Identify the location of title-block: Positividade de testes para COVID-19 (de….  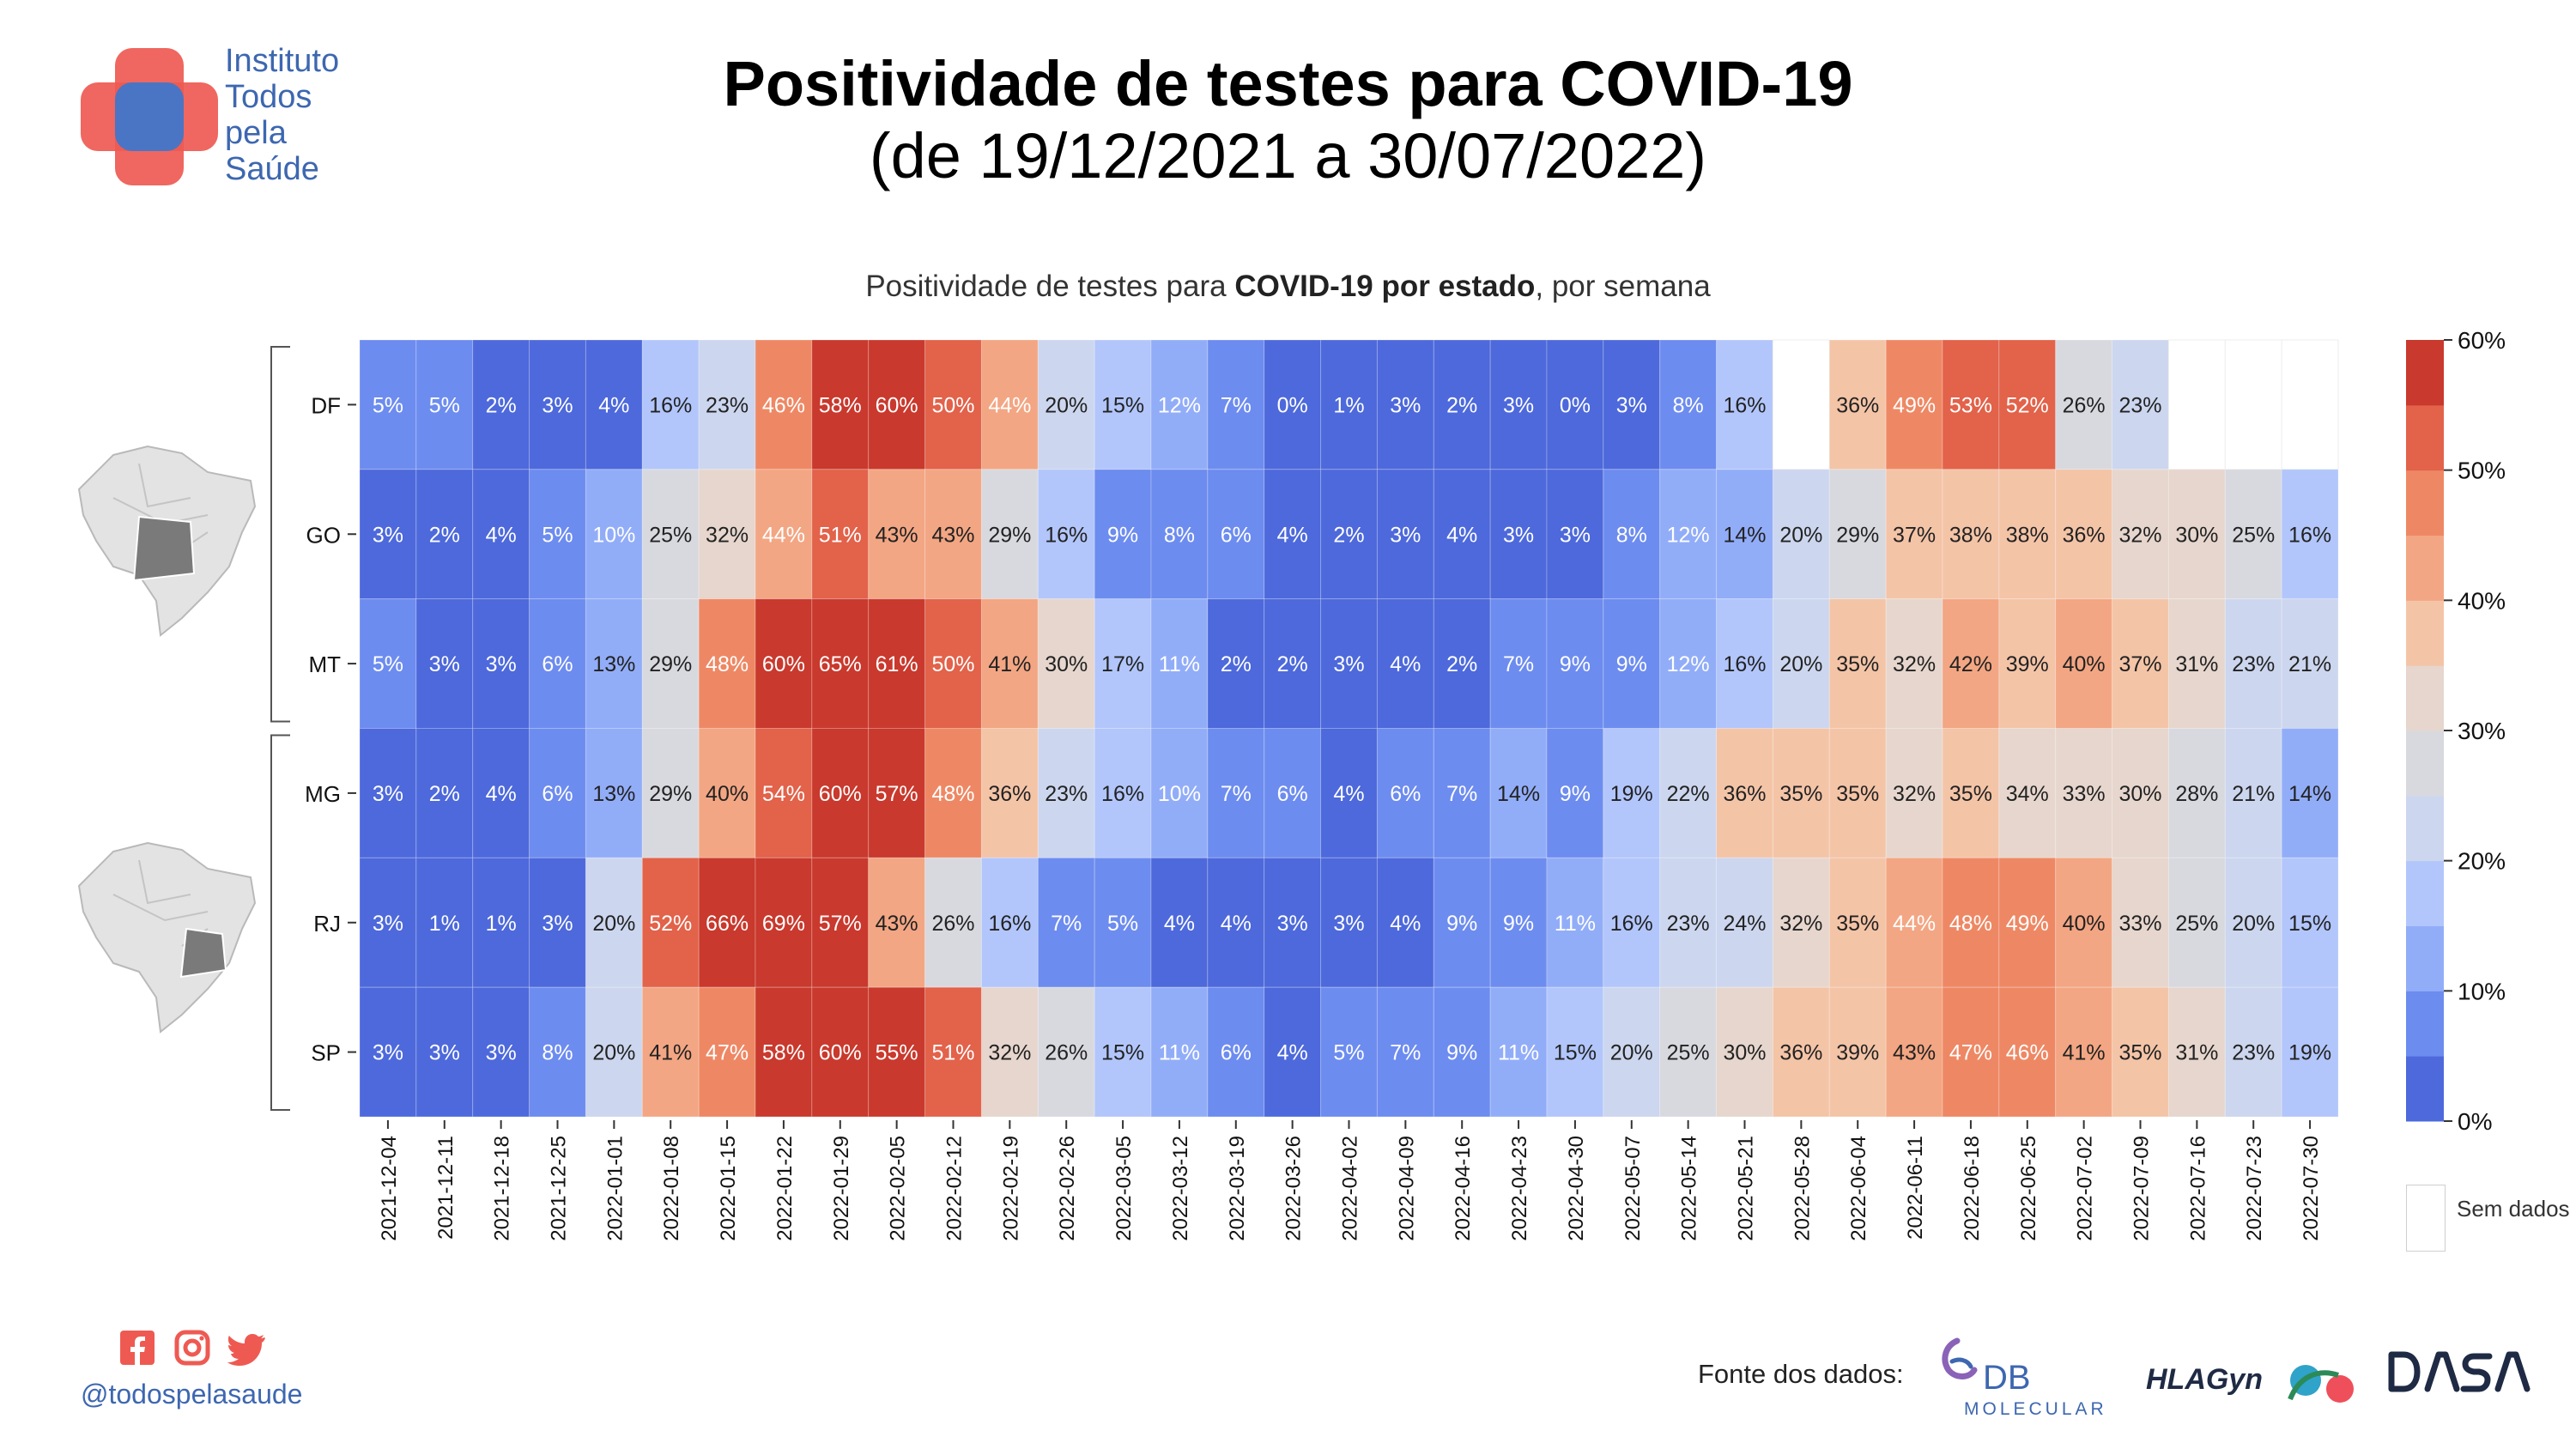
(1288, 120).